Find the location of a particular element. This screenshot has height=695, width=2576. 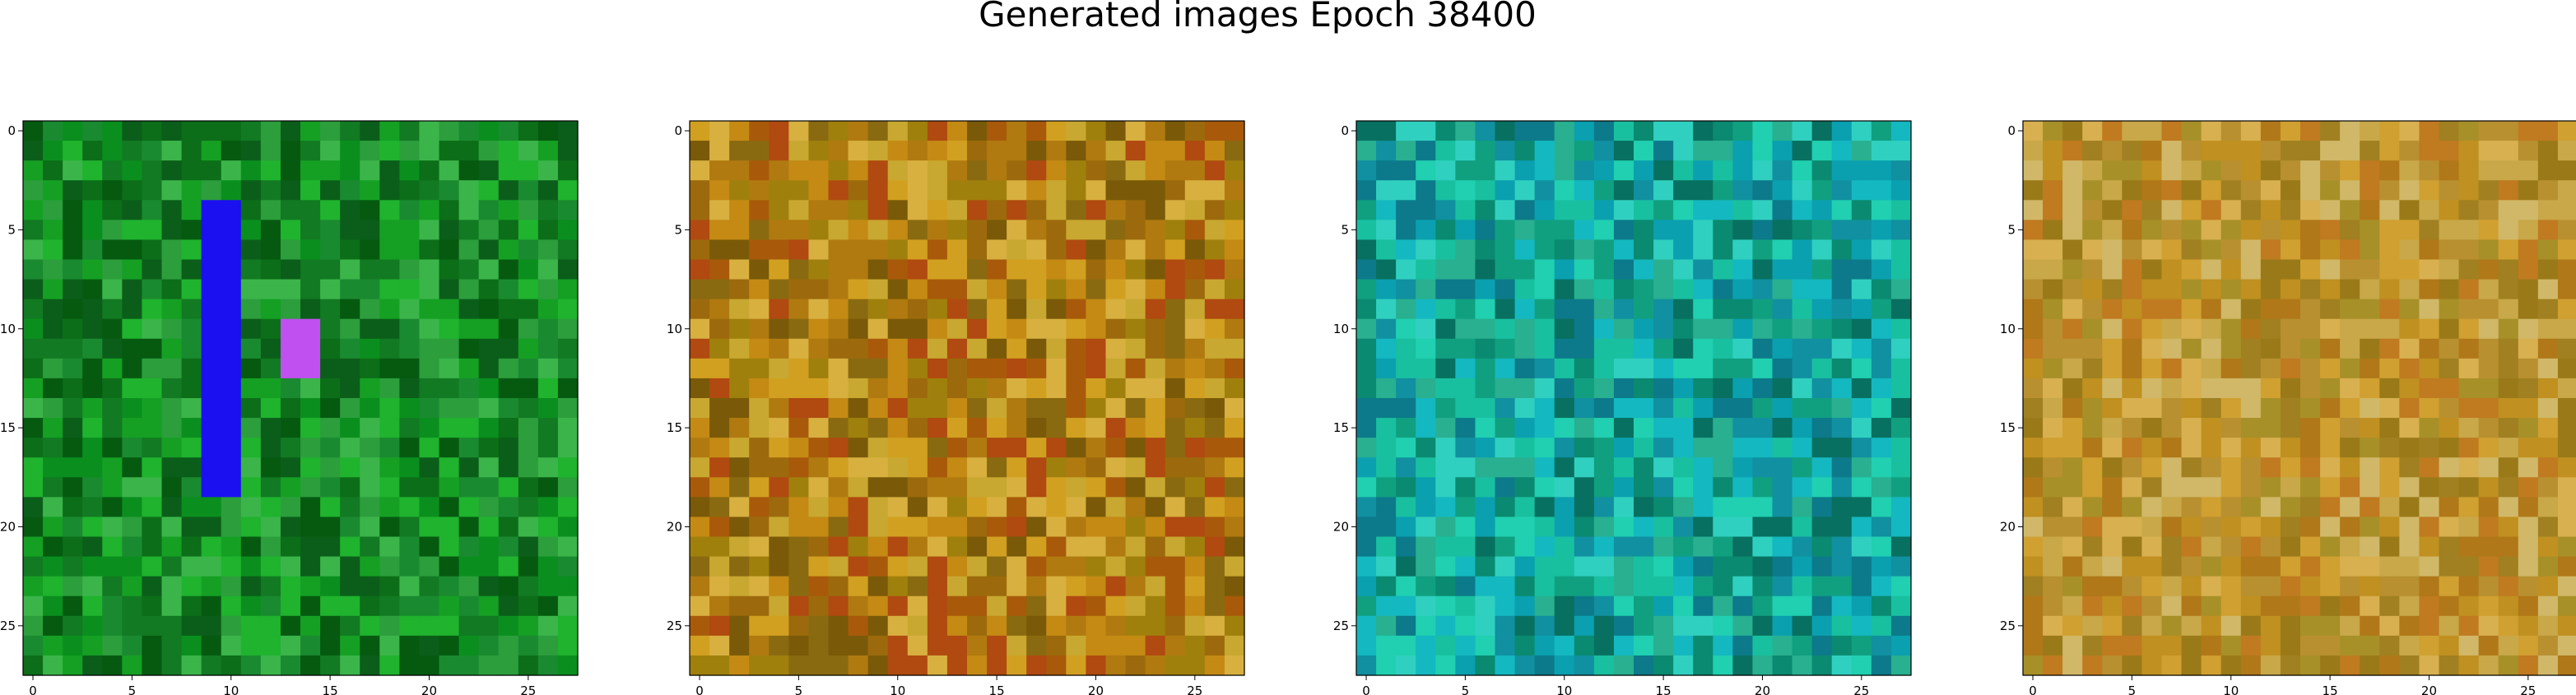

x-tick-label: 5 is located at coordinates (1466, 689).